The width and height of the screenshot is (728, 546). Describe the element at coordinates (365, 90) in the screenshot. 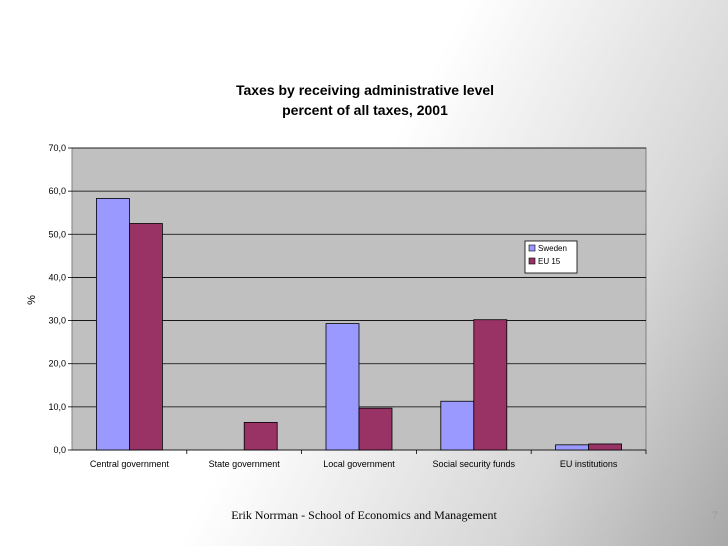

I see `chart-title: Taxes by receiving administrative level` at that location.